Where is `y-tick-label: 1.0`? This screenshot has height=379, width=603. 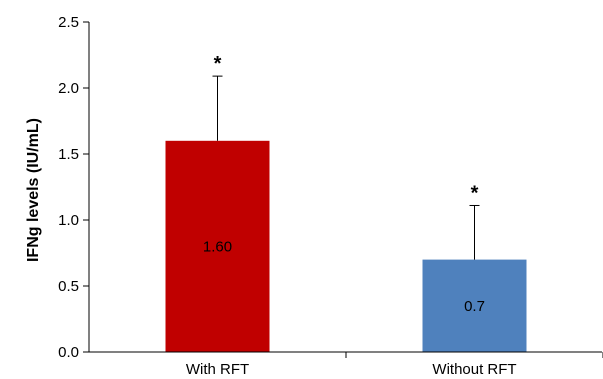
y-tick-label: 1.0 is located at coordinates (68, 220).